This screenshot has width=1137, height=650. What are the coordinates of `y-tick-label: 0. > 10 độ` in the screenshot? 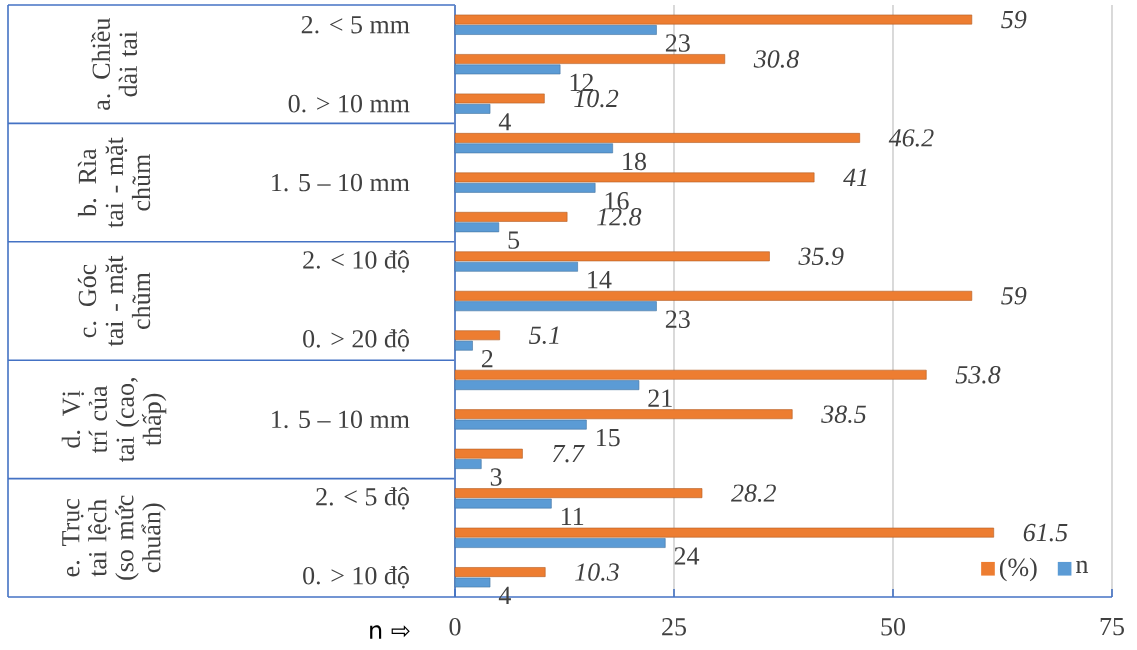 It's located at (356, 577).